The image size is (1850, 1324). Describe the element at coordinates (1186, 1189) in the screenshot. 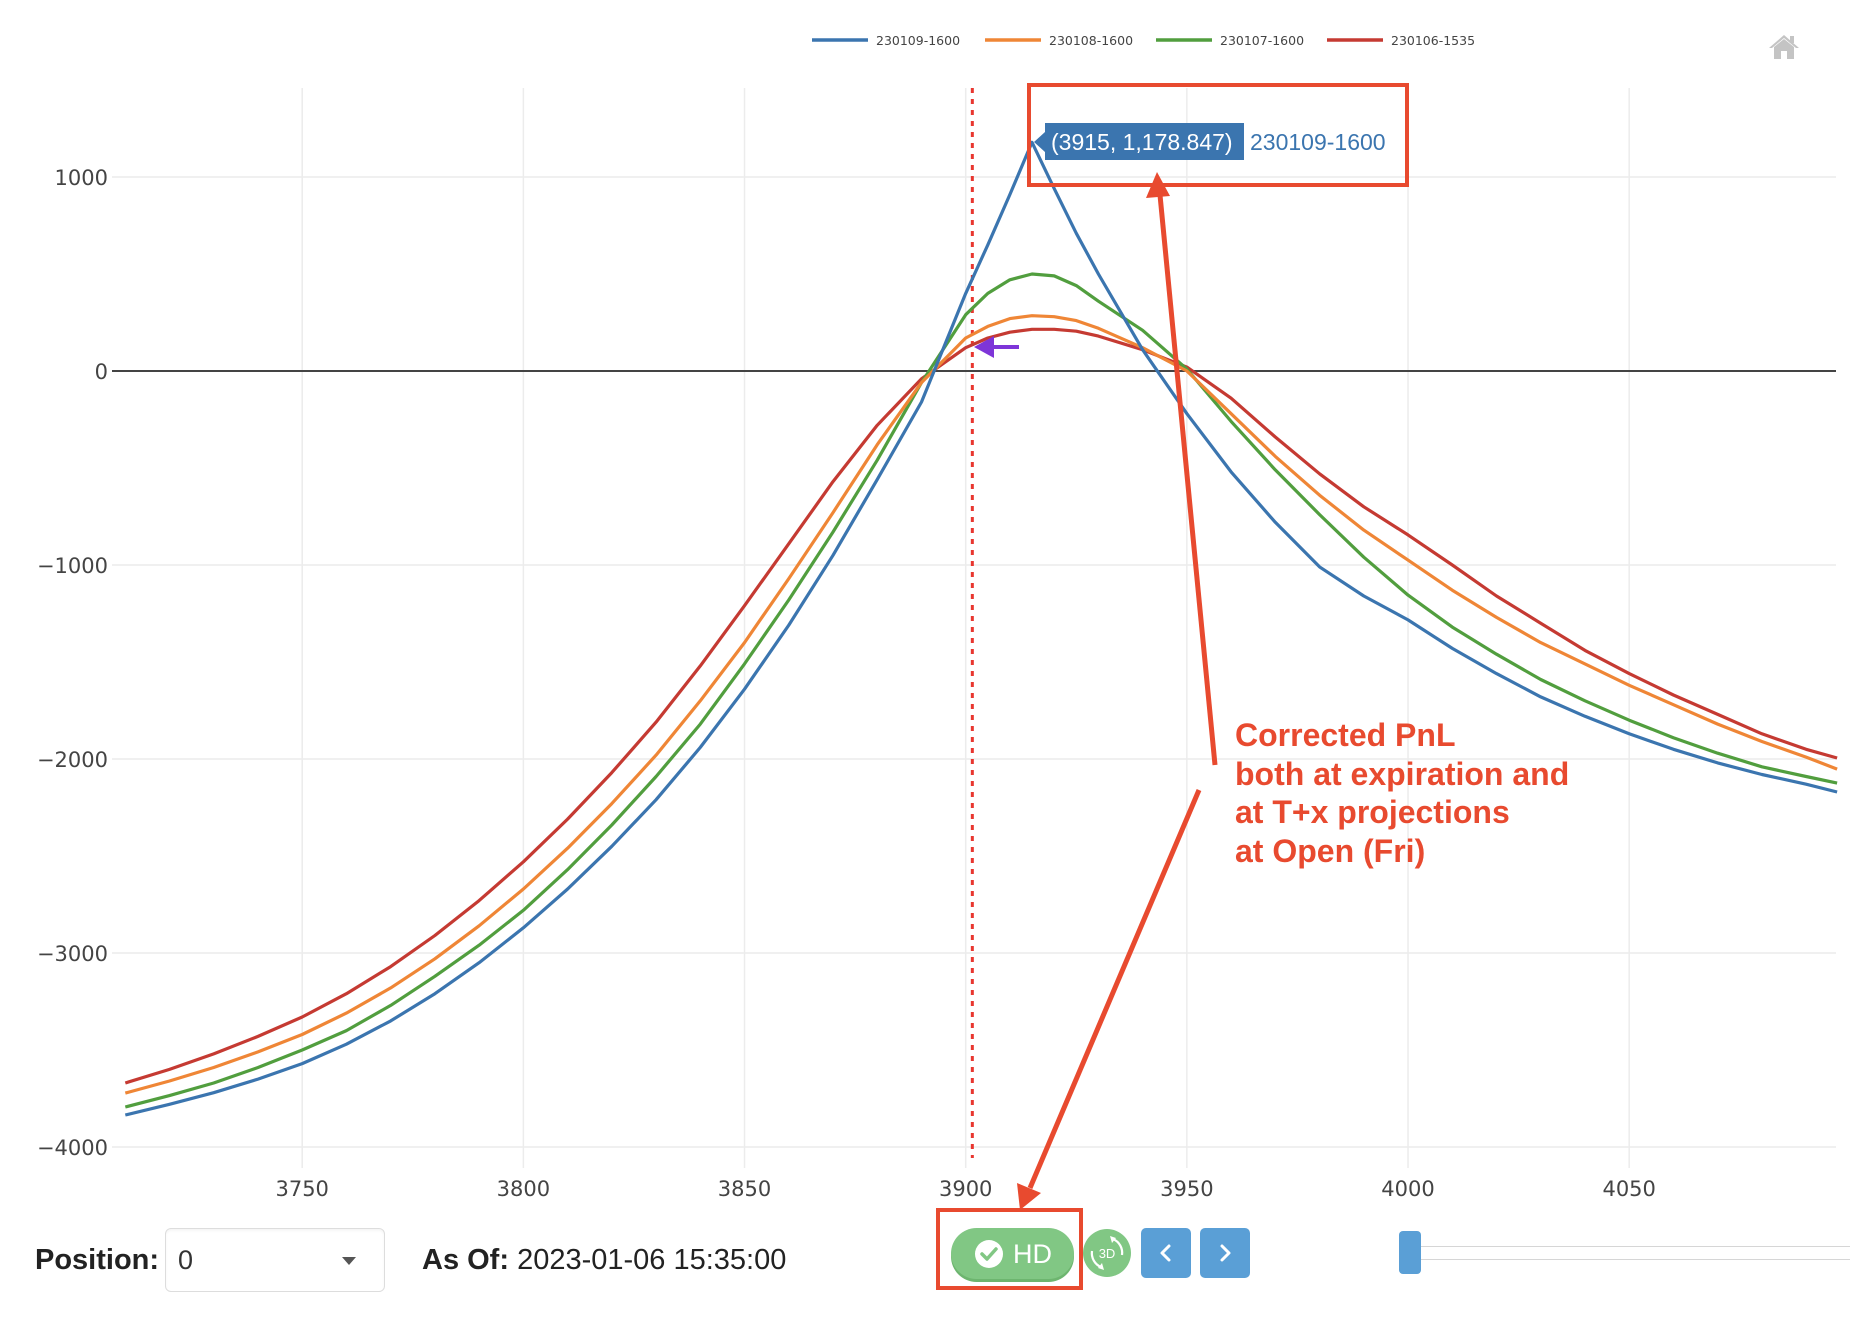

I see `x-tick-label: 3950` at that location.